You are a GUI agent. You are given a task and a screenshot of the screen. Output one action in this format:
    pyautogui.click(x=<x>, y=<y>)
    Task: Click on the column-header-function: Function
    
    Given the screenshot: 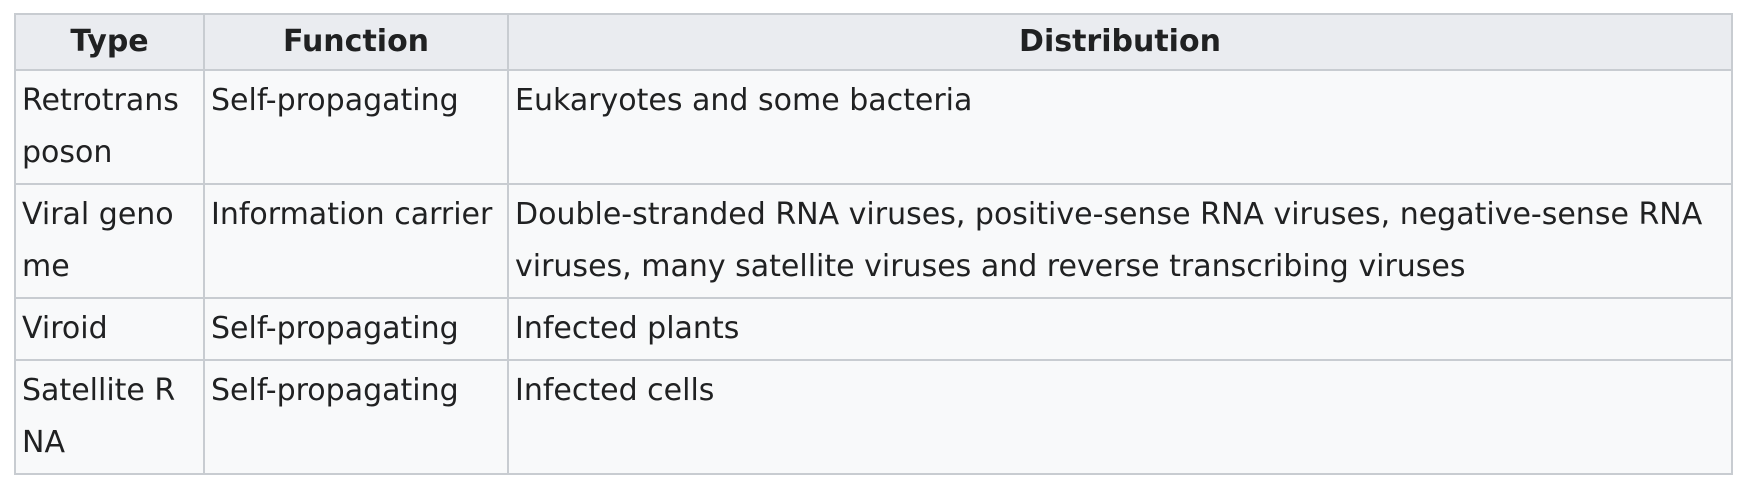 What is the action you would take?
    pyautogui.click(x=356, y=42)
    